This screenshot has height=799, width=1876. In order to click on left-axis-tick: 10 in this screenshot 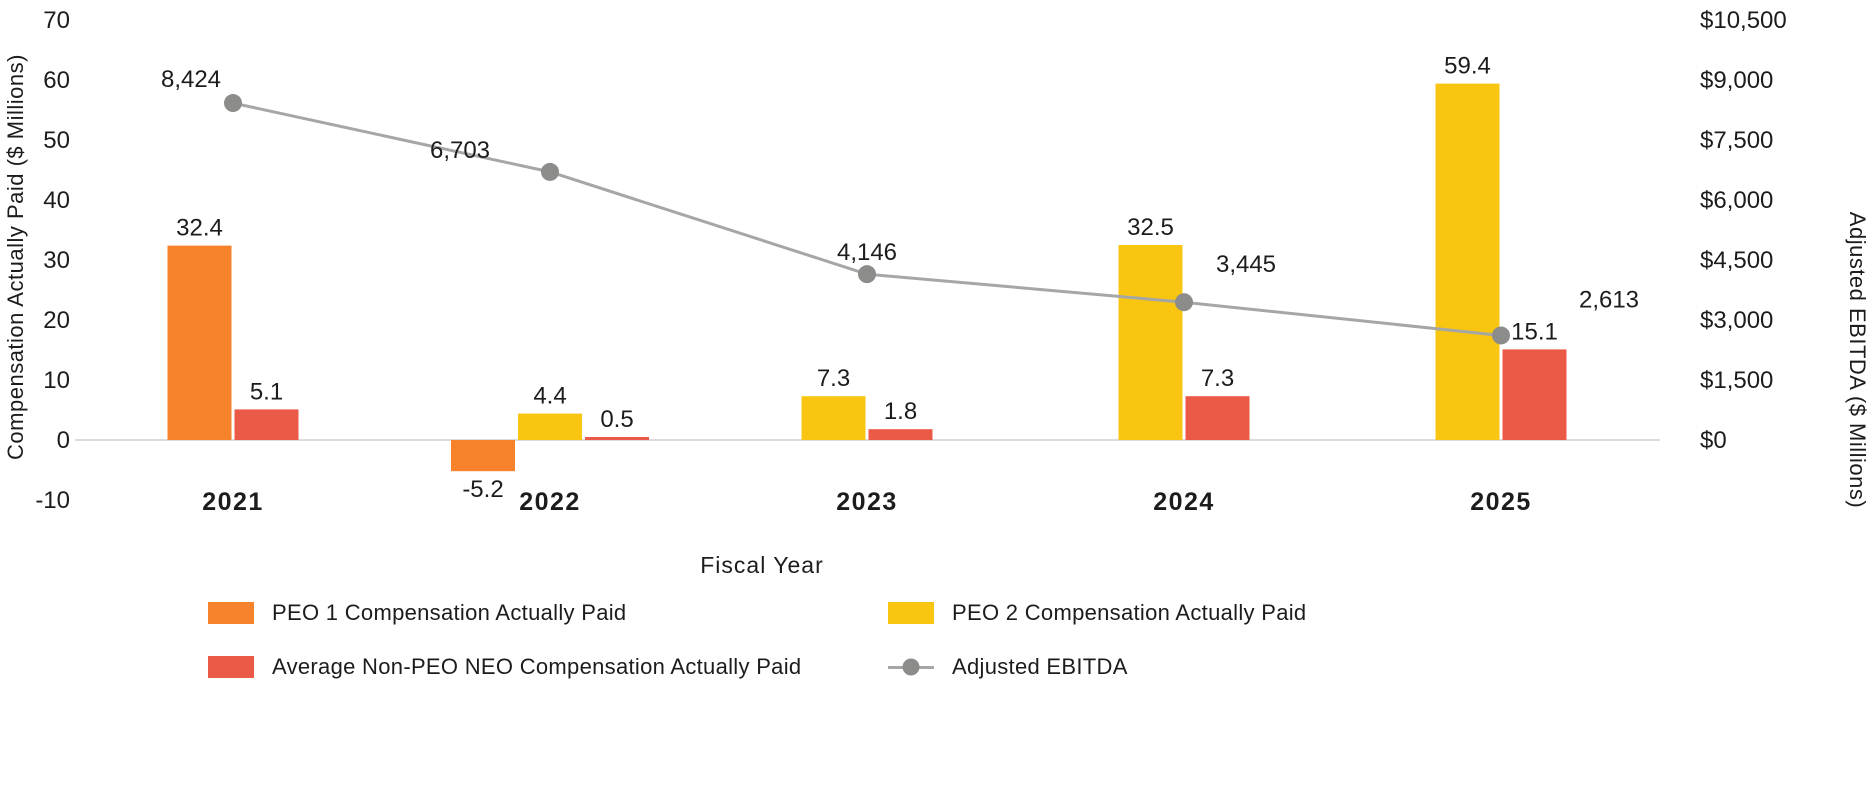, I will do `click(56, 380)`.